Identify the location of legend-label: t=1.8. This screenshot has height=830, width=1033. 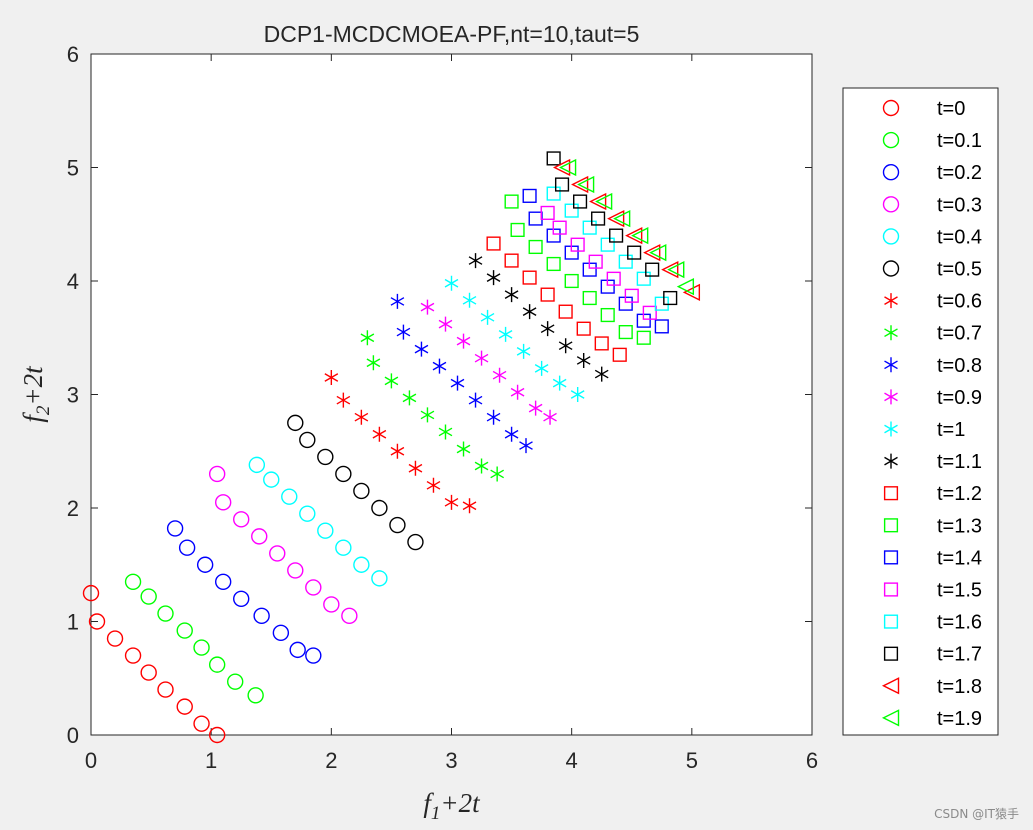
(959, 687).